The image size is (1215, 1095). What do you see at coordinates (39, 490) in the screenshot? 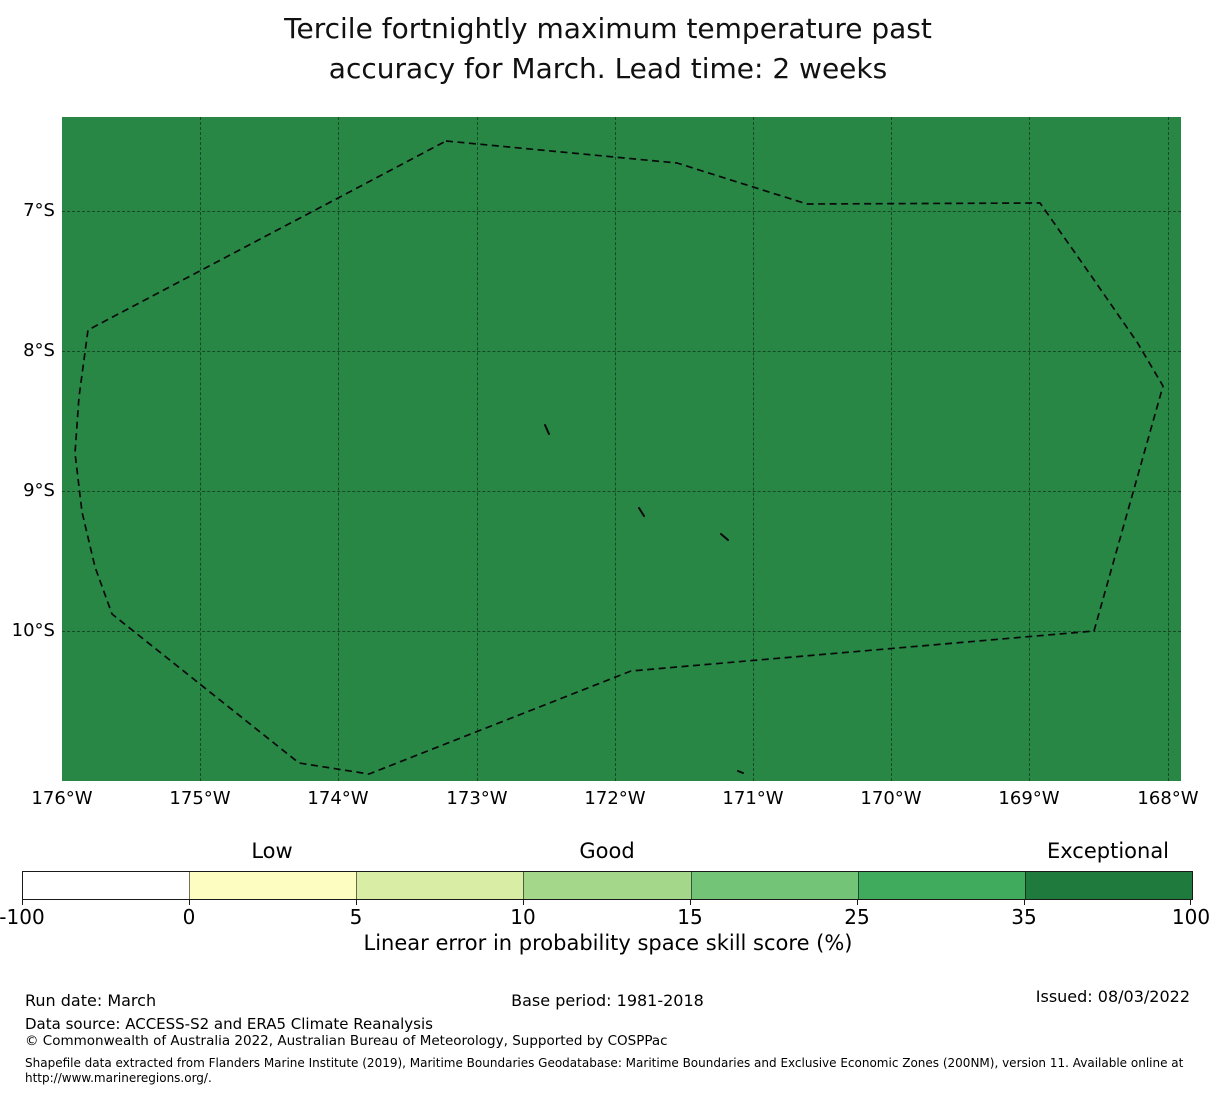
I see `lat-label-9s: 9°S` at bounding box center [39, 490].